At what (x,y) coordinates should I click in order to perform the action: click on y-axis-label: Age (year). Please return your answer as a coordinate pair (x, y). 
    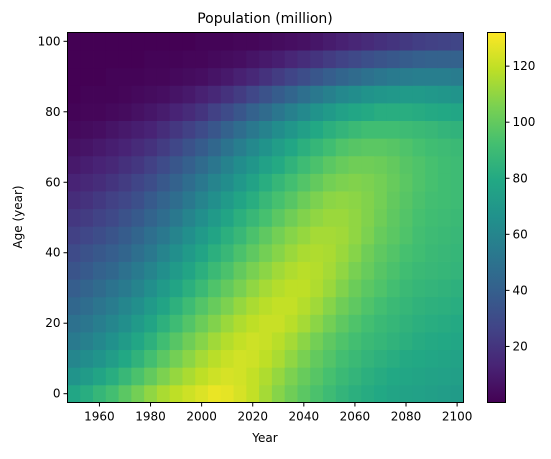
    Looking at the image, I should click on (18, 216).